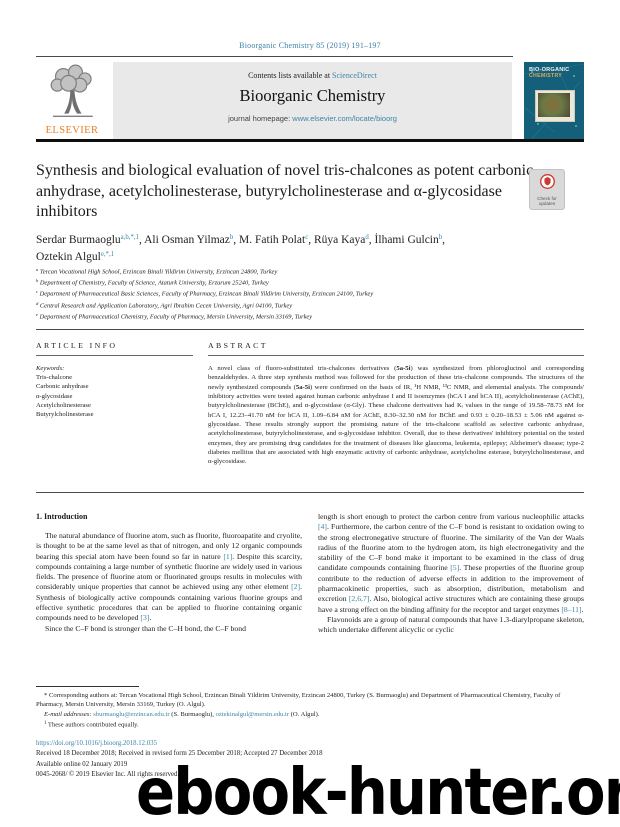 The width and height of the screenshot is (620, 827). Describe the element at coordinates (547, 189) in the screenshot. I see `check-for-updates-badge: Check for updates` at that location.